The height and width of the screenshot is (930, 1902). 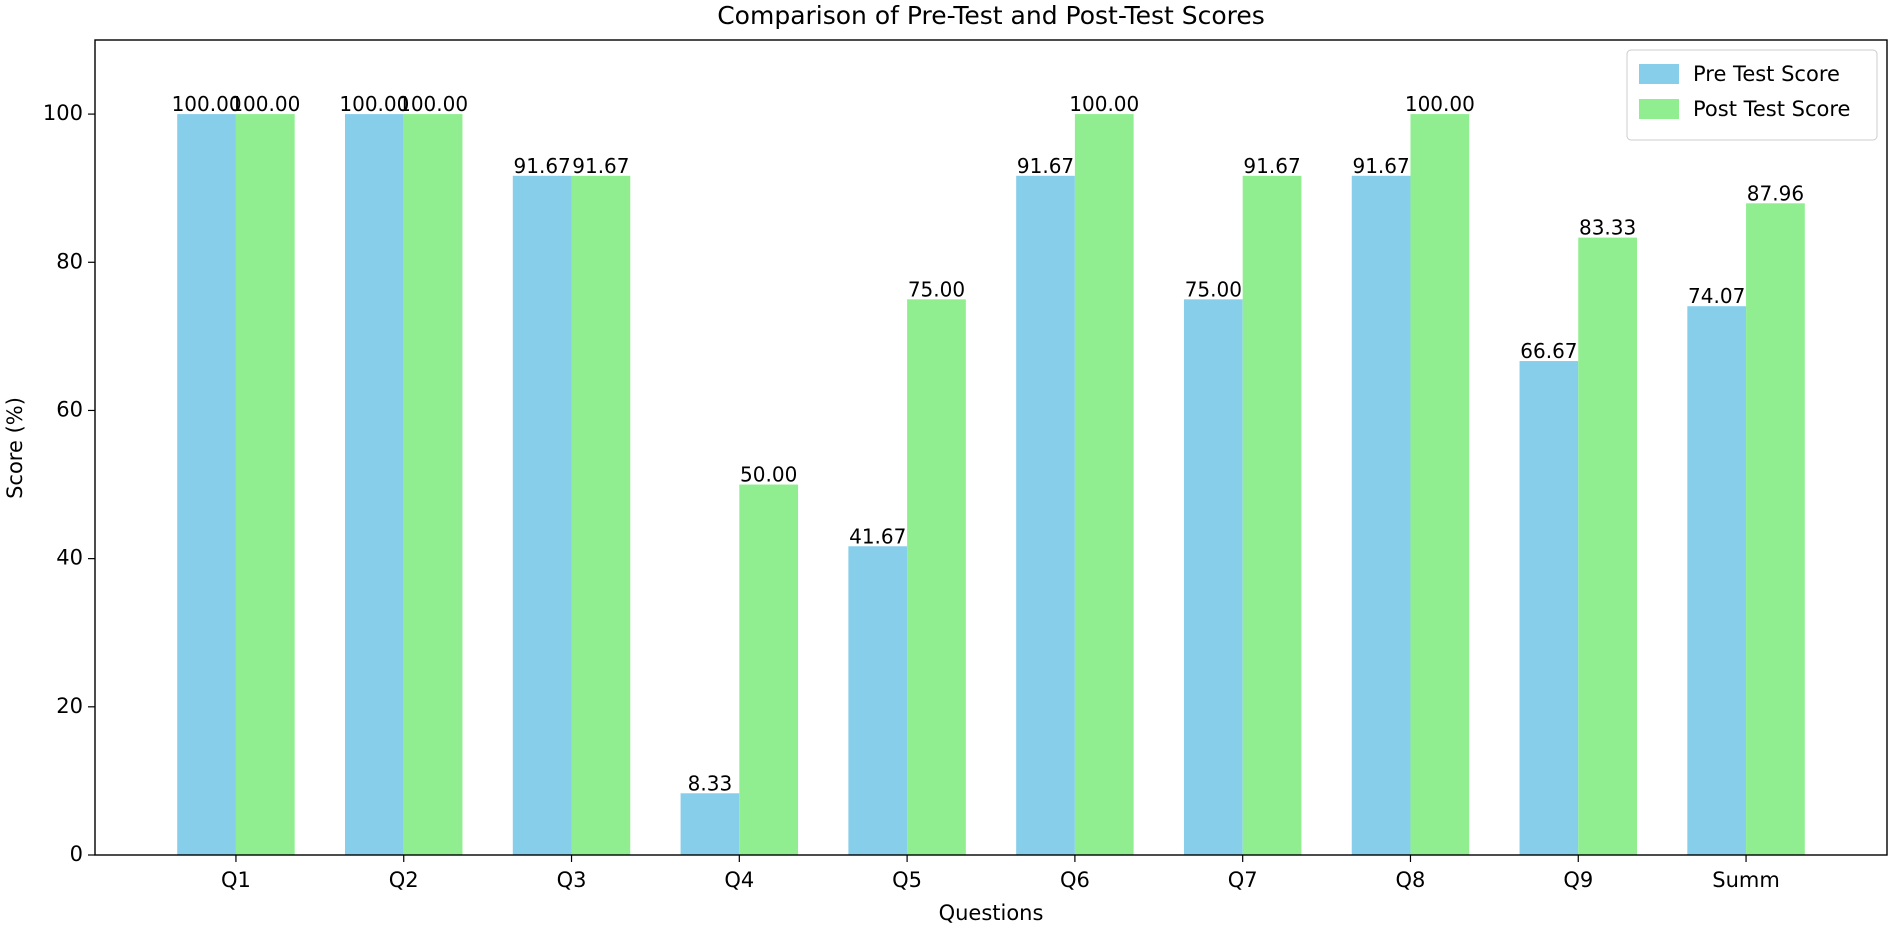 What do you see at coordinates (877, 536) in the screenshot?
I see `value-label: 41.67` at bounding box center [877, 536].